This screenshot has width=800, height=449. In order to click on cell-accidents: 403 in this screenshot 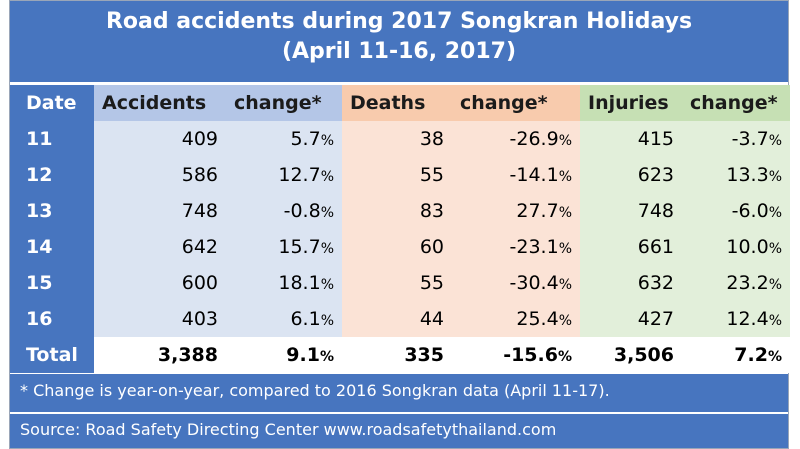, I will do `click(160, 319)`.